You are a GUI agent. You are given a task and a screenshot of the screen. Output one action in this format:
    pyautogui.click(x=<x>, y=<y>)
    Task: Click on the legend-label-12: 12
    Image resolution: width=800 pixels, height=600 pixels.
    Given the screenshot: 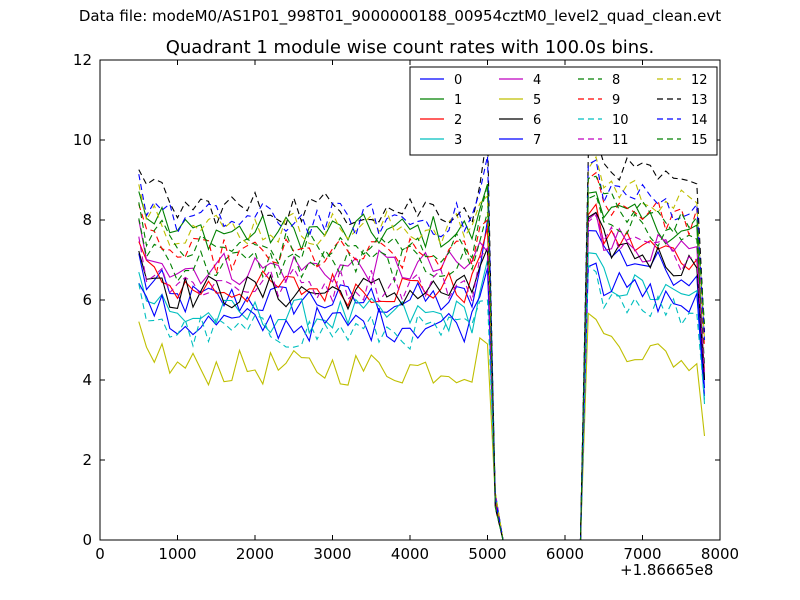 What is the action you would take?
    pyautogui.click(x=699, y=80)
    